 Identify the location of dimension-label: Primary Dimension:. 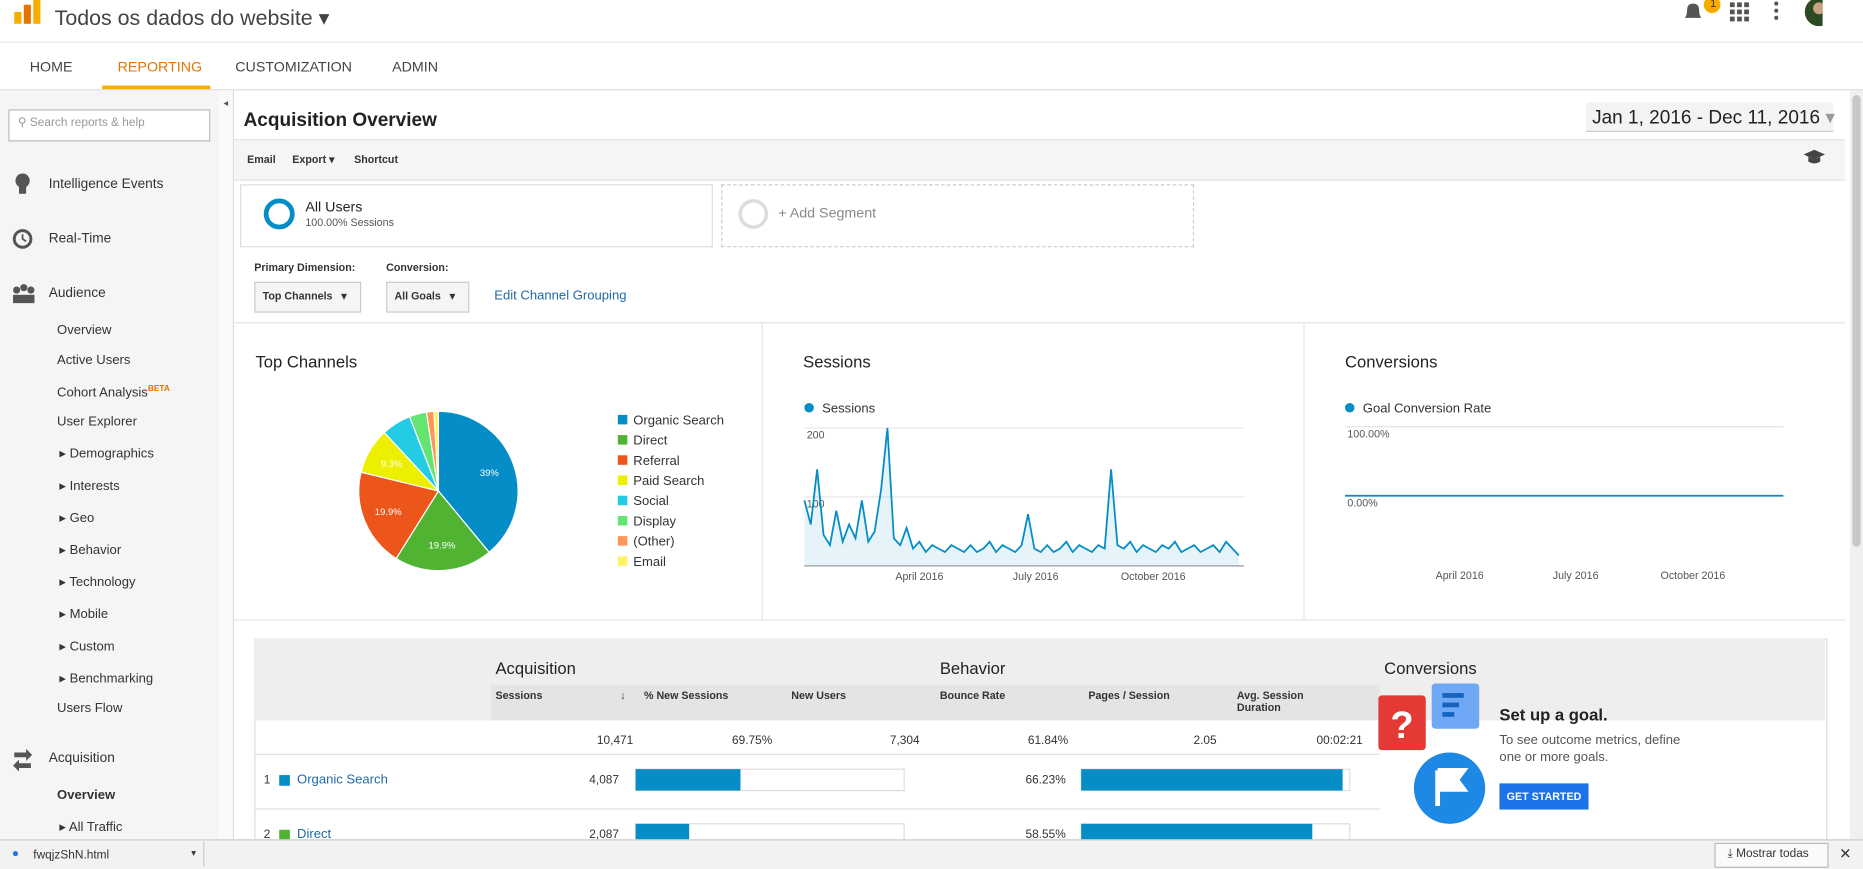
(305, 267).